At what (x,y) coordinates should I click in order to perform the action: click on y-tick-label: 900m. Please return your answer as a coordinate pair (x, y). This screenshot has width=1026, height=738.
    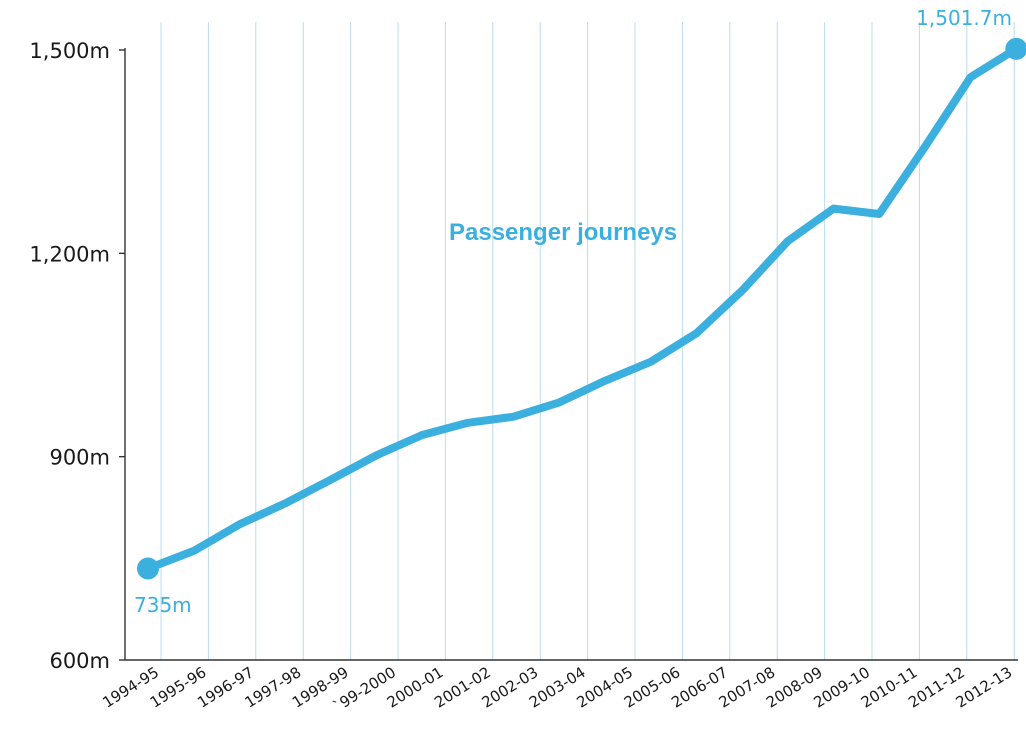
    Looking at the image, I should click on (79, 458).